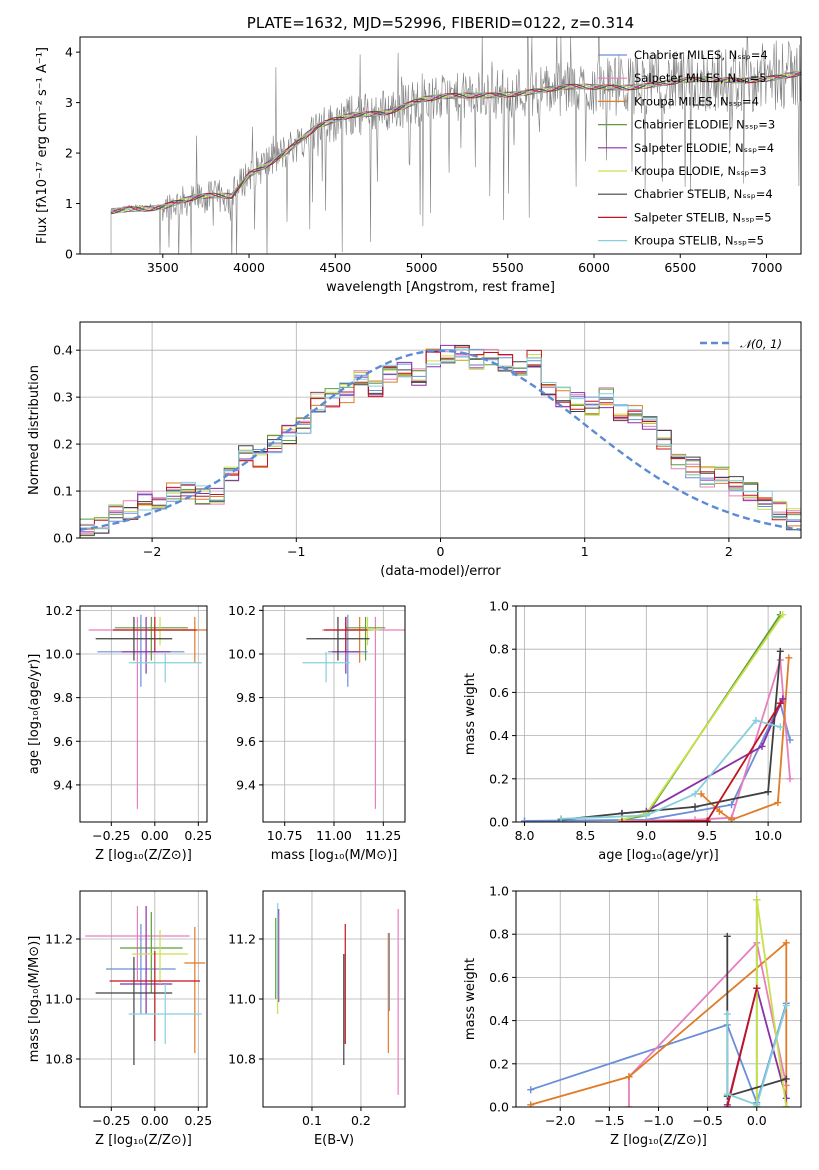  Describe the element at coordinates (699, 241) in the screenshot. I see `legend-entry: Kroupa STELIB, Nₛₛₚ=5` at that location.